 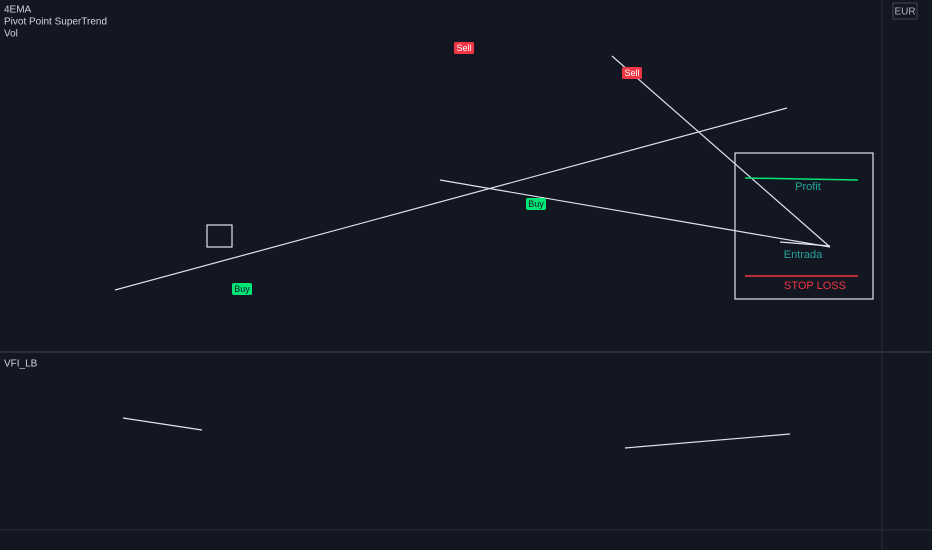 I want to click on entry-label: Entrada, so click(x=803, y=255).